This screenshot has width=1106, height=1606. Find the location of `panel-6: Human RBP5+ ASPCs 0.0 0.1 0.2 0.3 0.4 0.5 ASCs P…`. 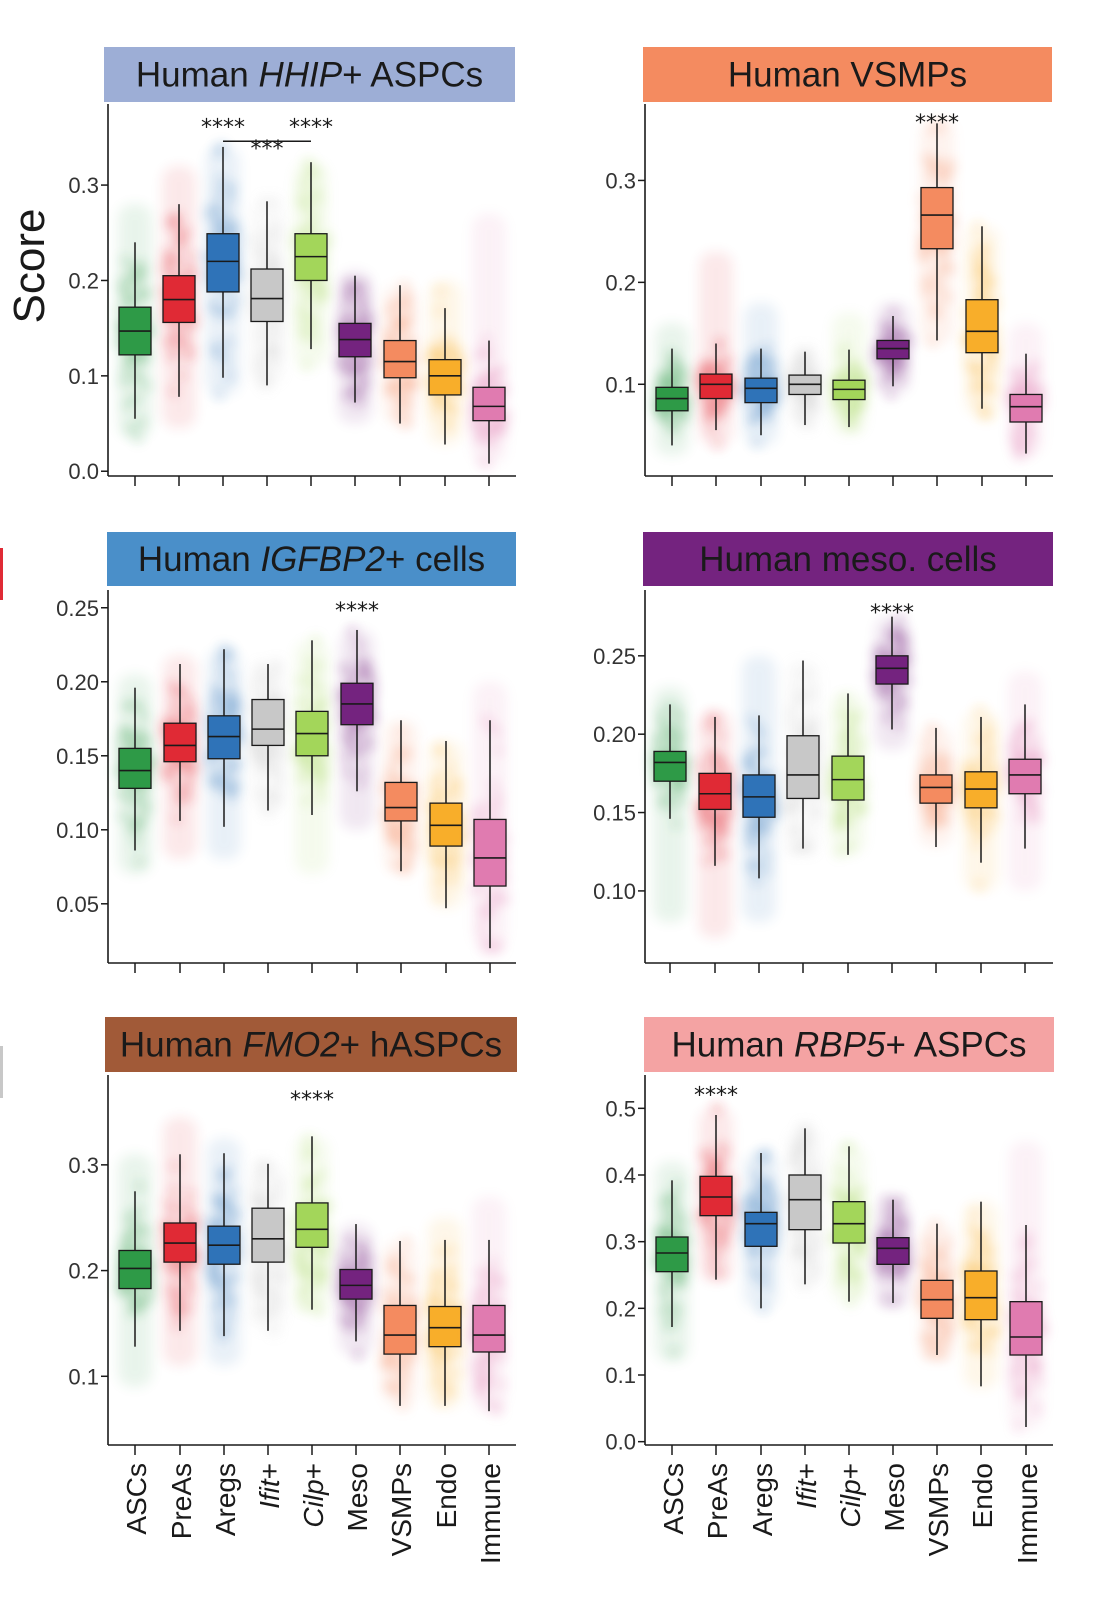

panel-6: Human RBP5+ ASPCs 0.0 0.1 0.2 0.3 0.4 0.5 ASCs P… is located at coordinates (829, 1290).